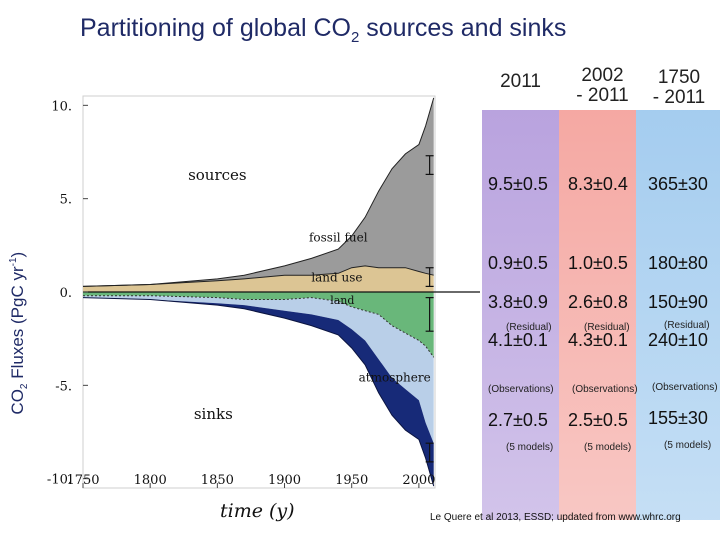 This screenshot has height=540, width=720. Describe the element at coordinates (257, 511) in the screenshot. I see `x-axis-label: time (y)` at that location.